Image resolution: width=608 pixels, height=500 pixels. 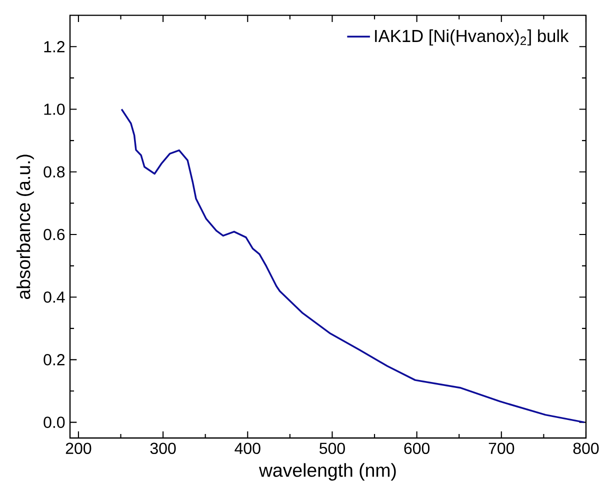 What do you see at coordinates (501, 448) in the screenshot?
I see `x-tick-label: 700` at bounding box center [501, 448].